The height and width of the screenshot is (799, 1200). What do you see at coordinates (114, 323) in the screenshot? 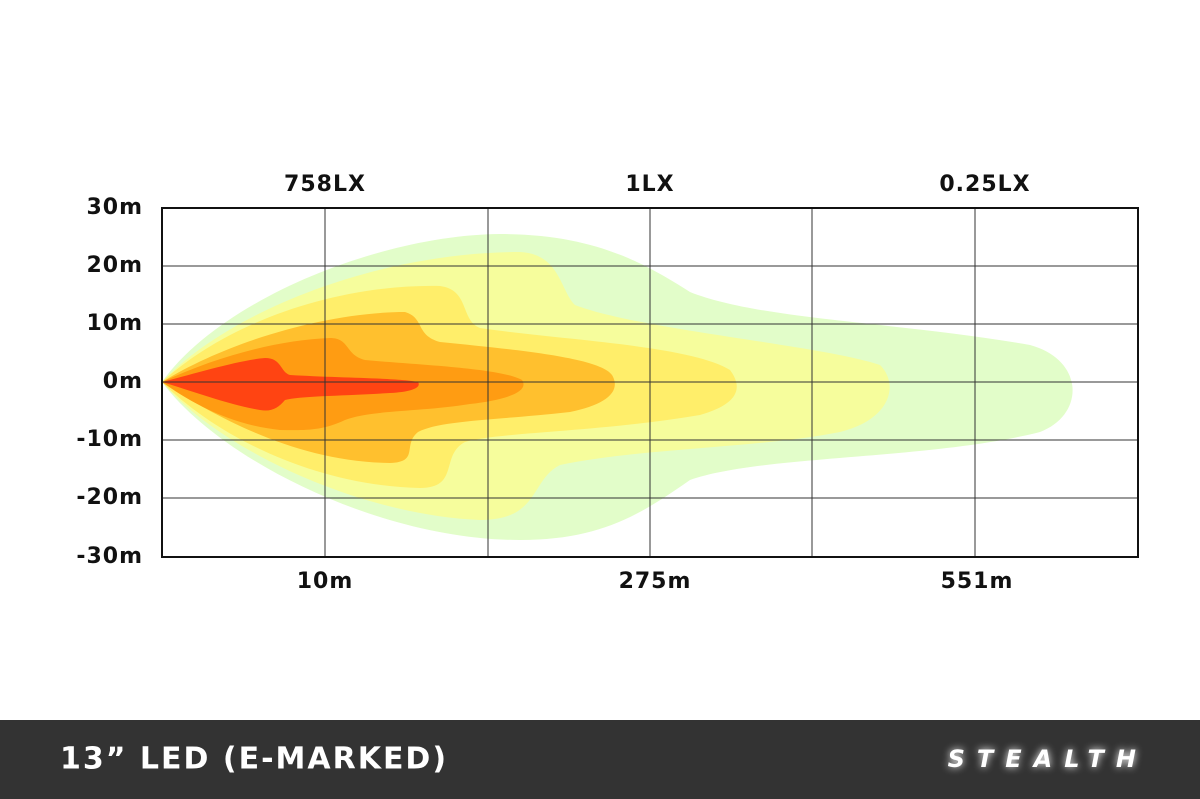
I see `y-label: 10m` at bounding box center [114, 323].